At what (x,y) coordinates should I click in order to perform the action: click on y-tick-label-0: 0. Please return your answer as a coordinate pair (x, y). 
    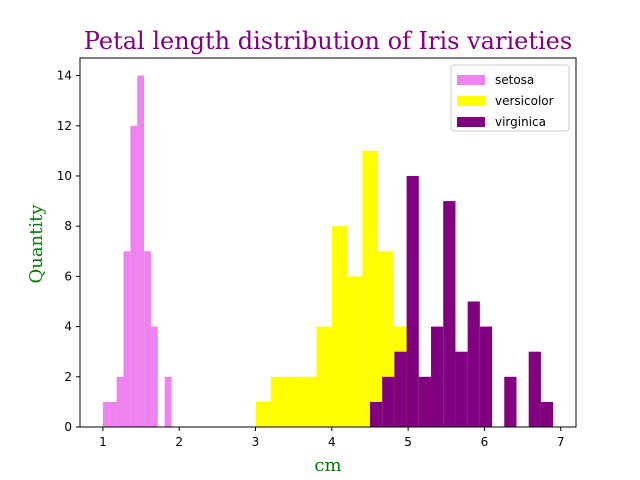
    Looking at the image, I should click on (68, 427).